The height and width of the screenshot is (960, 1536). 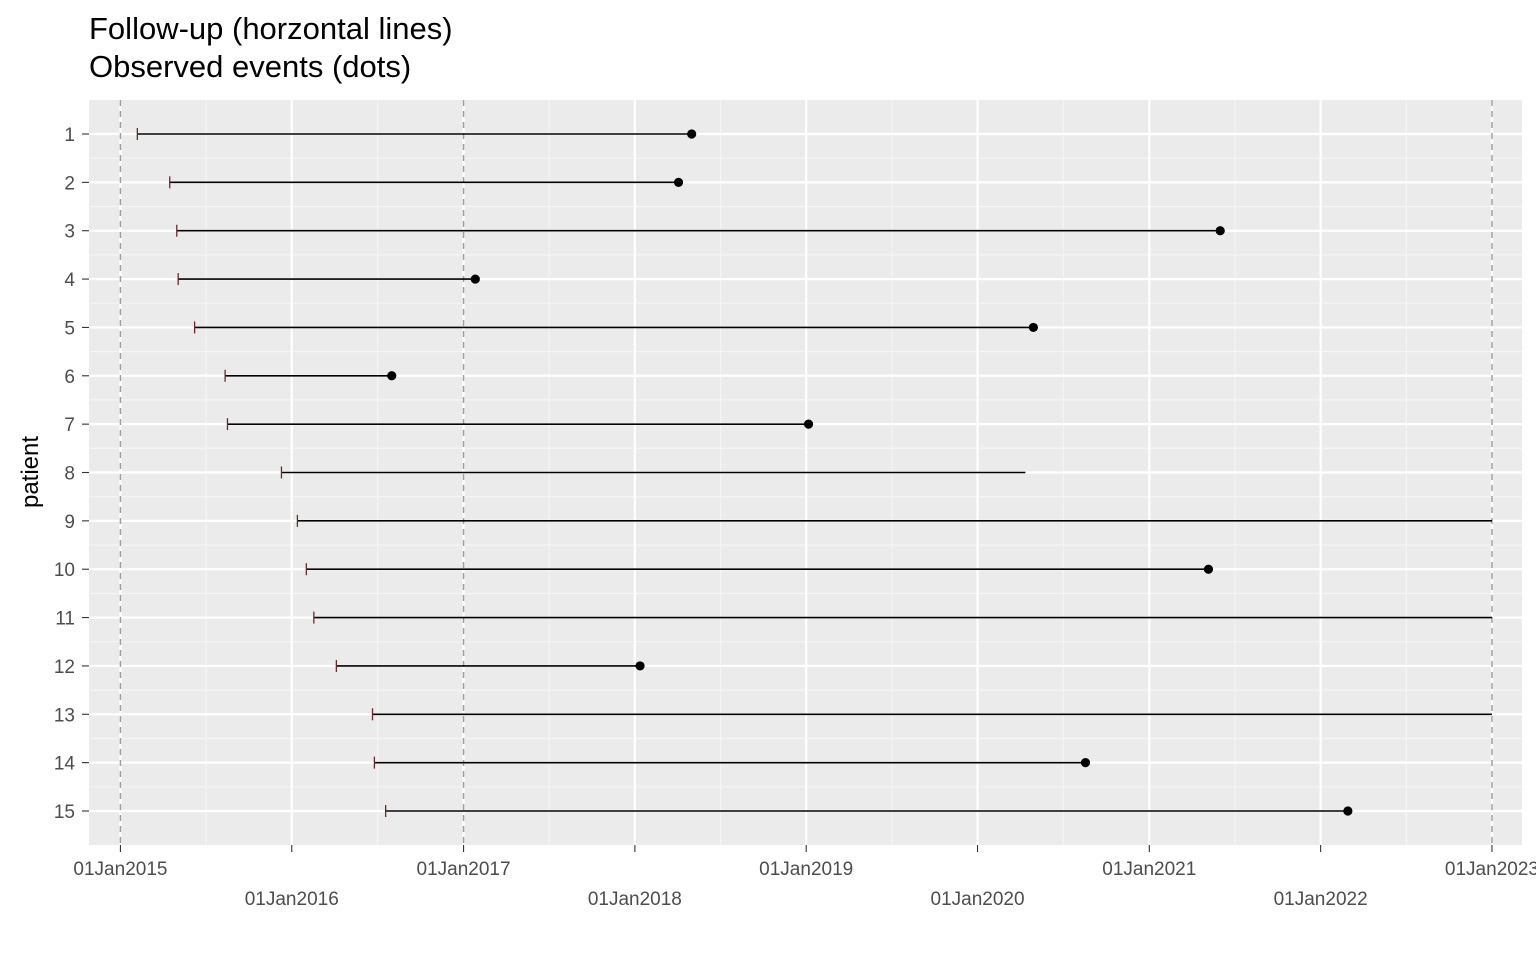 I want to click on y-tick-label: 2, so click(x=69, y=183).